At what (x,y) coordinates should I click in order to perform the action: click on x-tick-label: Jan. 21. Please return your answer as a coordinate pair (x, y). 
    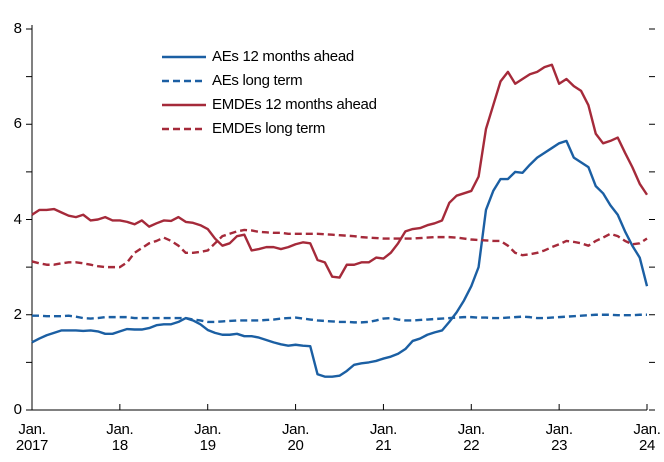
    Looking at the image, I should click on (383, 437).